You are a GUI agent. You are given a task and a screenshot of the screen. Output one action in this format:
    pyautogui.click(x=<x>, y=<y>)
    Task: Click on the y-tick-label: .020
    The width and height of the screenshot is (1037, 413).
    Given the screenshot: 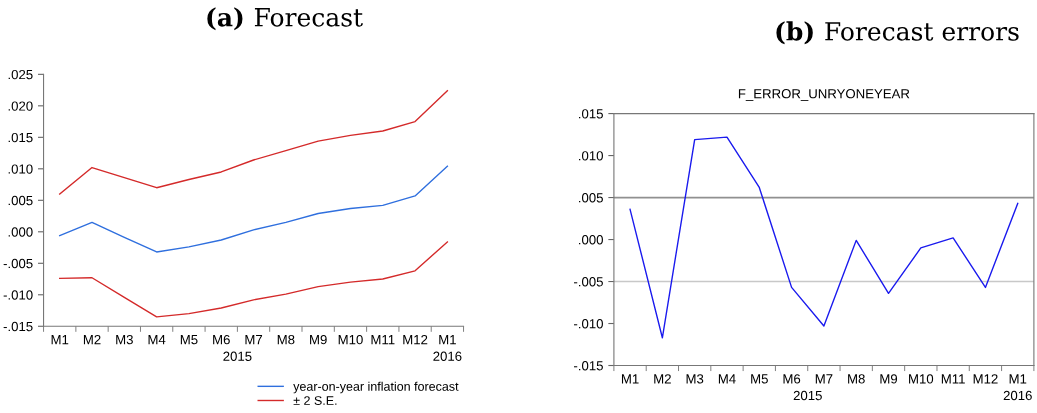 What is the action you would take?
    pyautogui.click(x=20, y=106)
    